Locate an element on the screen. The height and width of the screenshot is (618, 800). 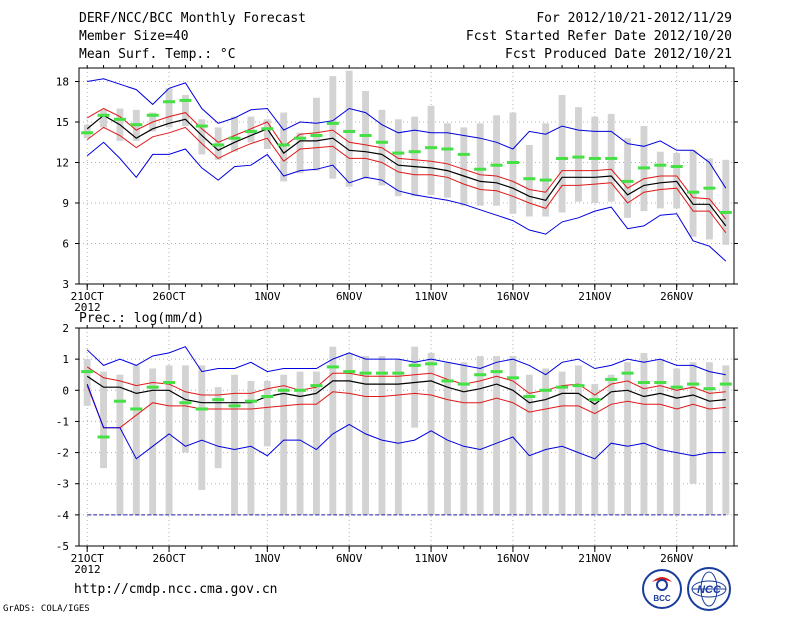
temp-ytick-label: 6 is located at coordinates (65, 244).